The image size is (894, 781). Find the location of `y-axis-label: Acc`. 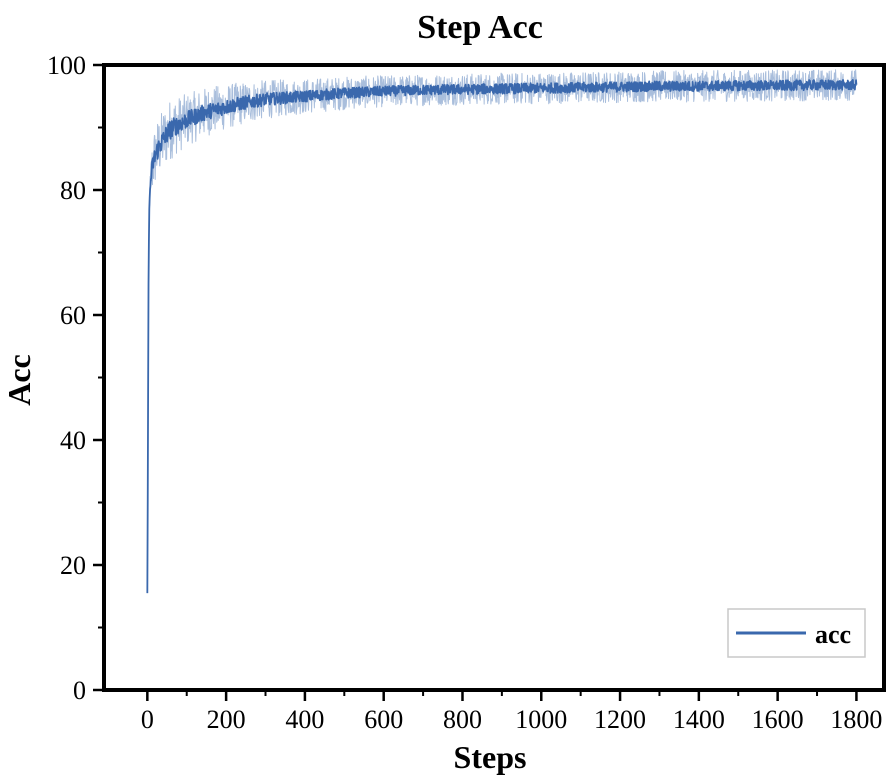

y-axis-label: Acc is located at coordinates (19, 380).